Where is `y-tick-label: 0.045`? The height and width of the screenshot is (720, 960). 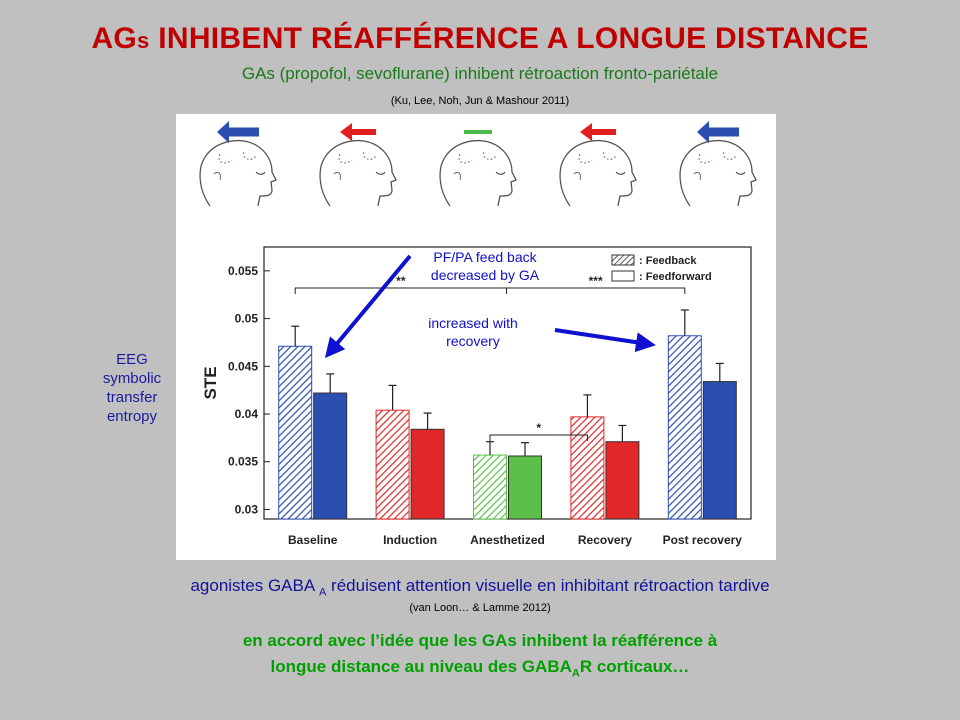
y-tick-label: 0.045 is located at coordinates (243, 366).